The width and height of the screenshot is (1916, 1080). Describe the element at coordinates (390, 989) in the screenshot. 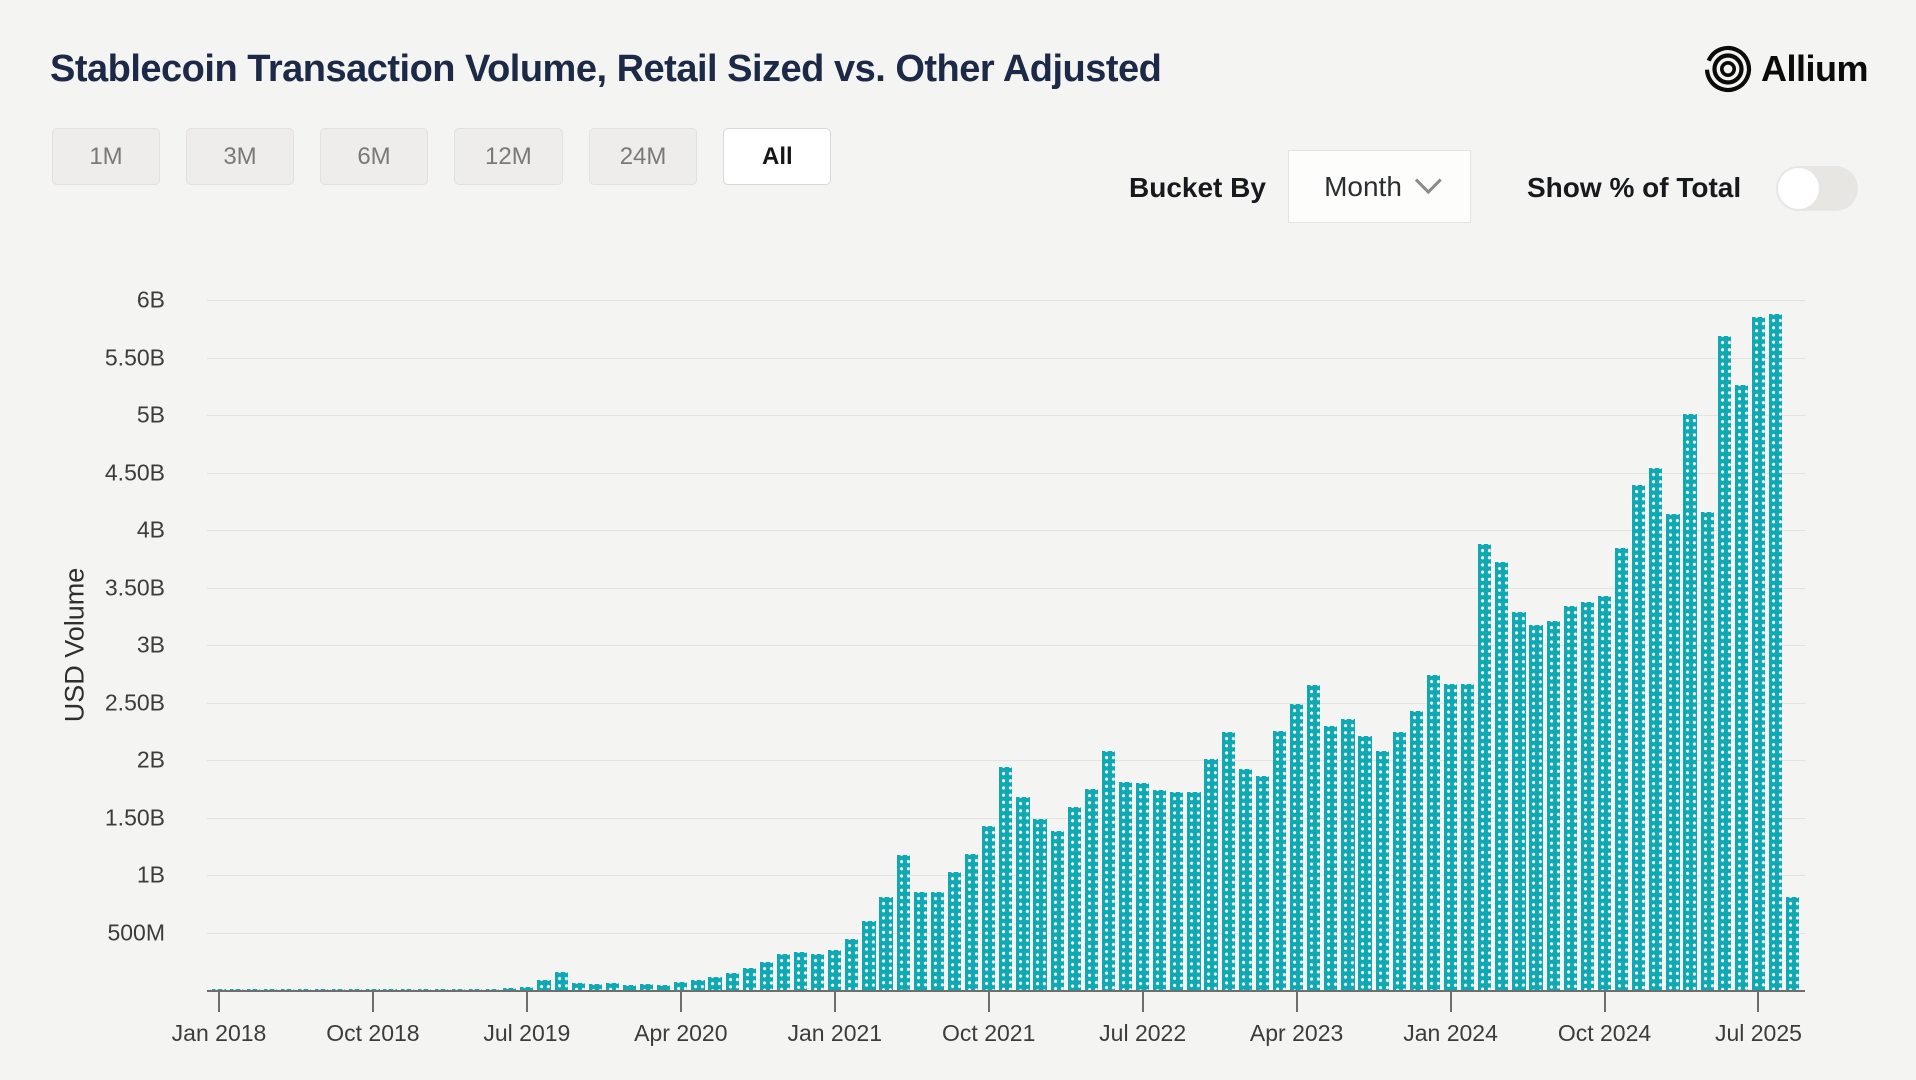

I see `bar-nov-2018` at that location.